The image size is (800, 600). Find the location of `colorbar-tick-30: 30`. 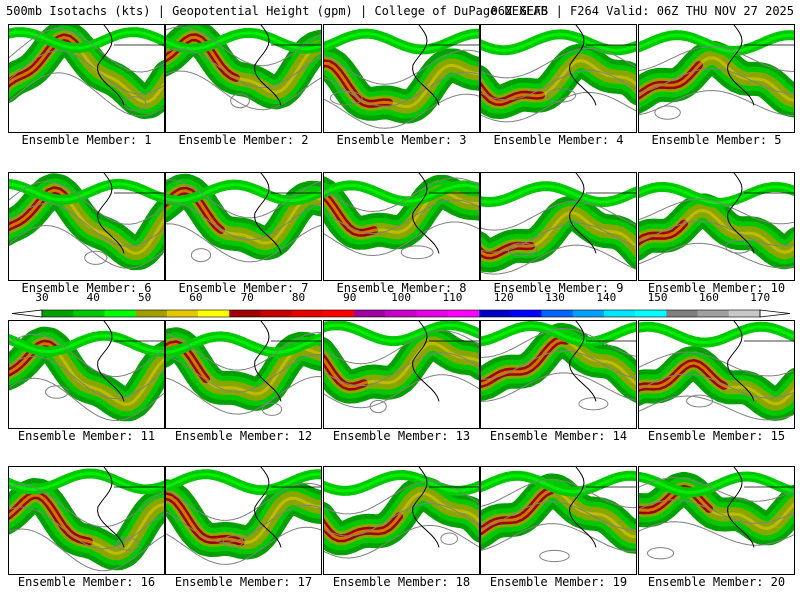

colorbar-tick-30: 30 is located at coordinates (42, 297).